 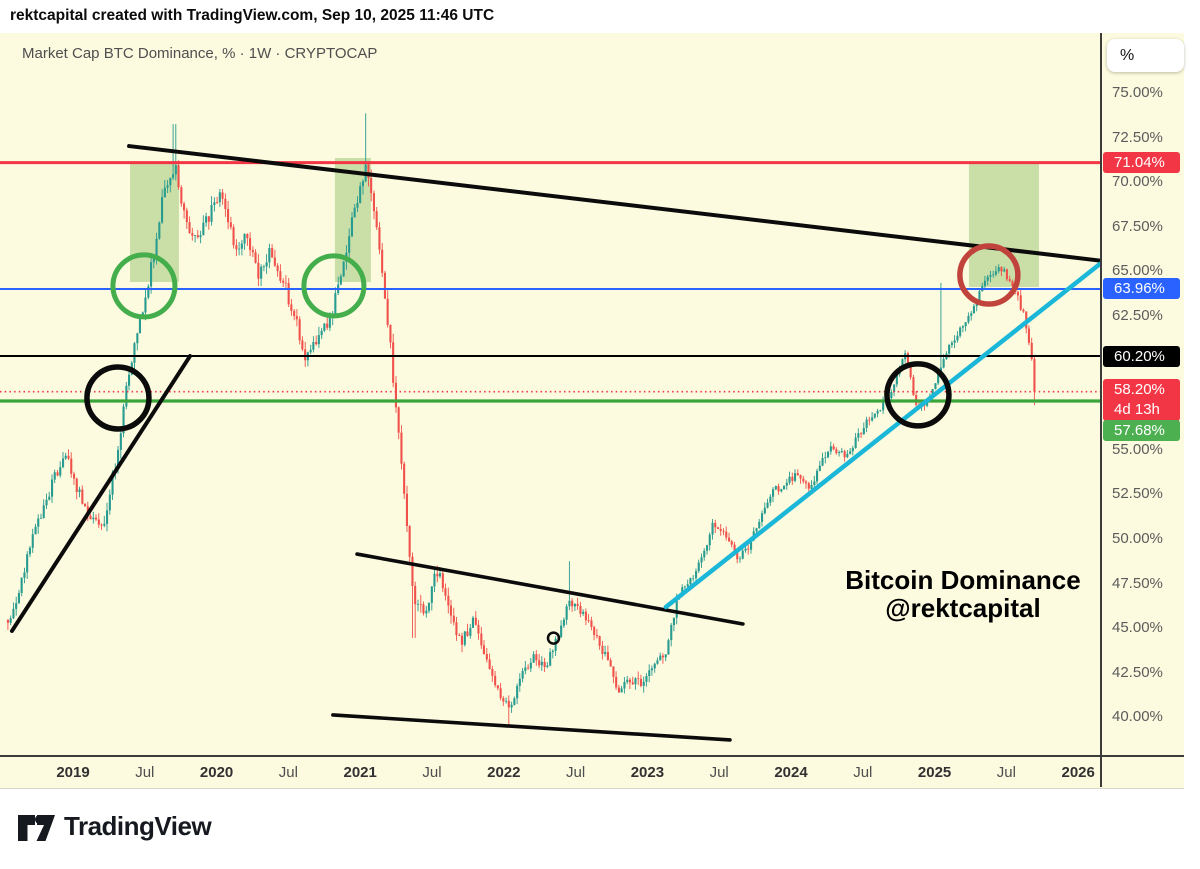 What do you see at coordinates (101, 493) in the screenshot?
I see `trendline-ascending-support-2019` at bounding box center [101, 493].